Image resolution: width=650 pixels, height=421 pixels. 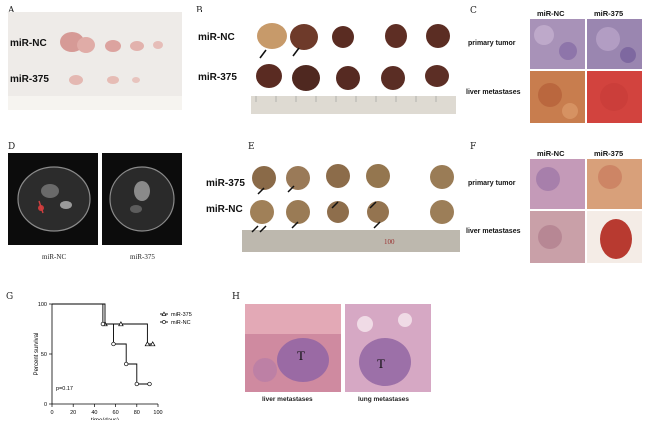 I want to click on panel-h-caption-liver: liver metastases, so click(x=287, y=399).